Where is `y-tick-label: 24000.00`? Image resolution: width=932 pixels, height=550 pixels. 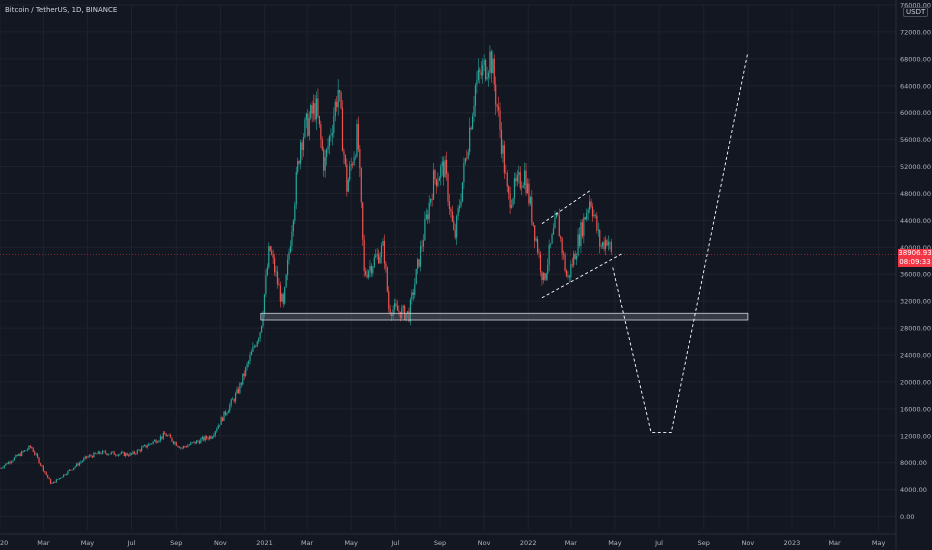
y-tick-label: 24000.00 is located at coordinates (915, 356).